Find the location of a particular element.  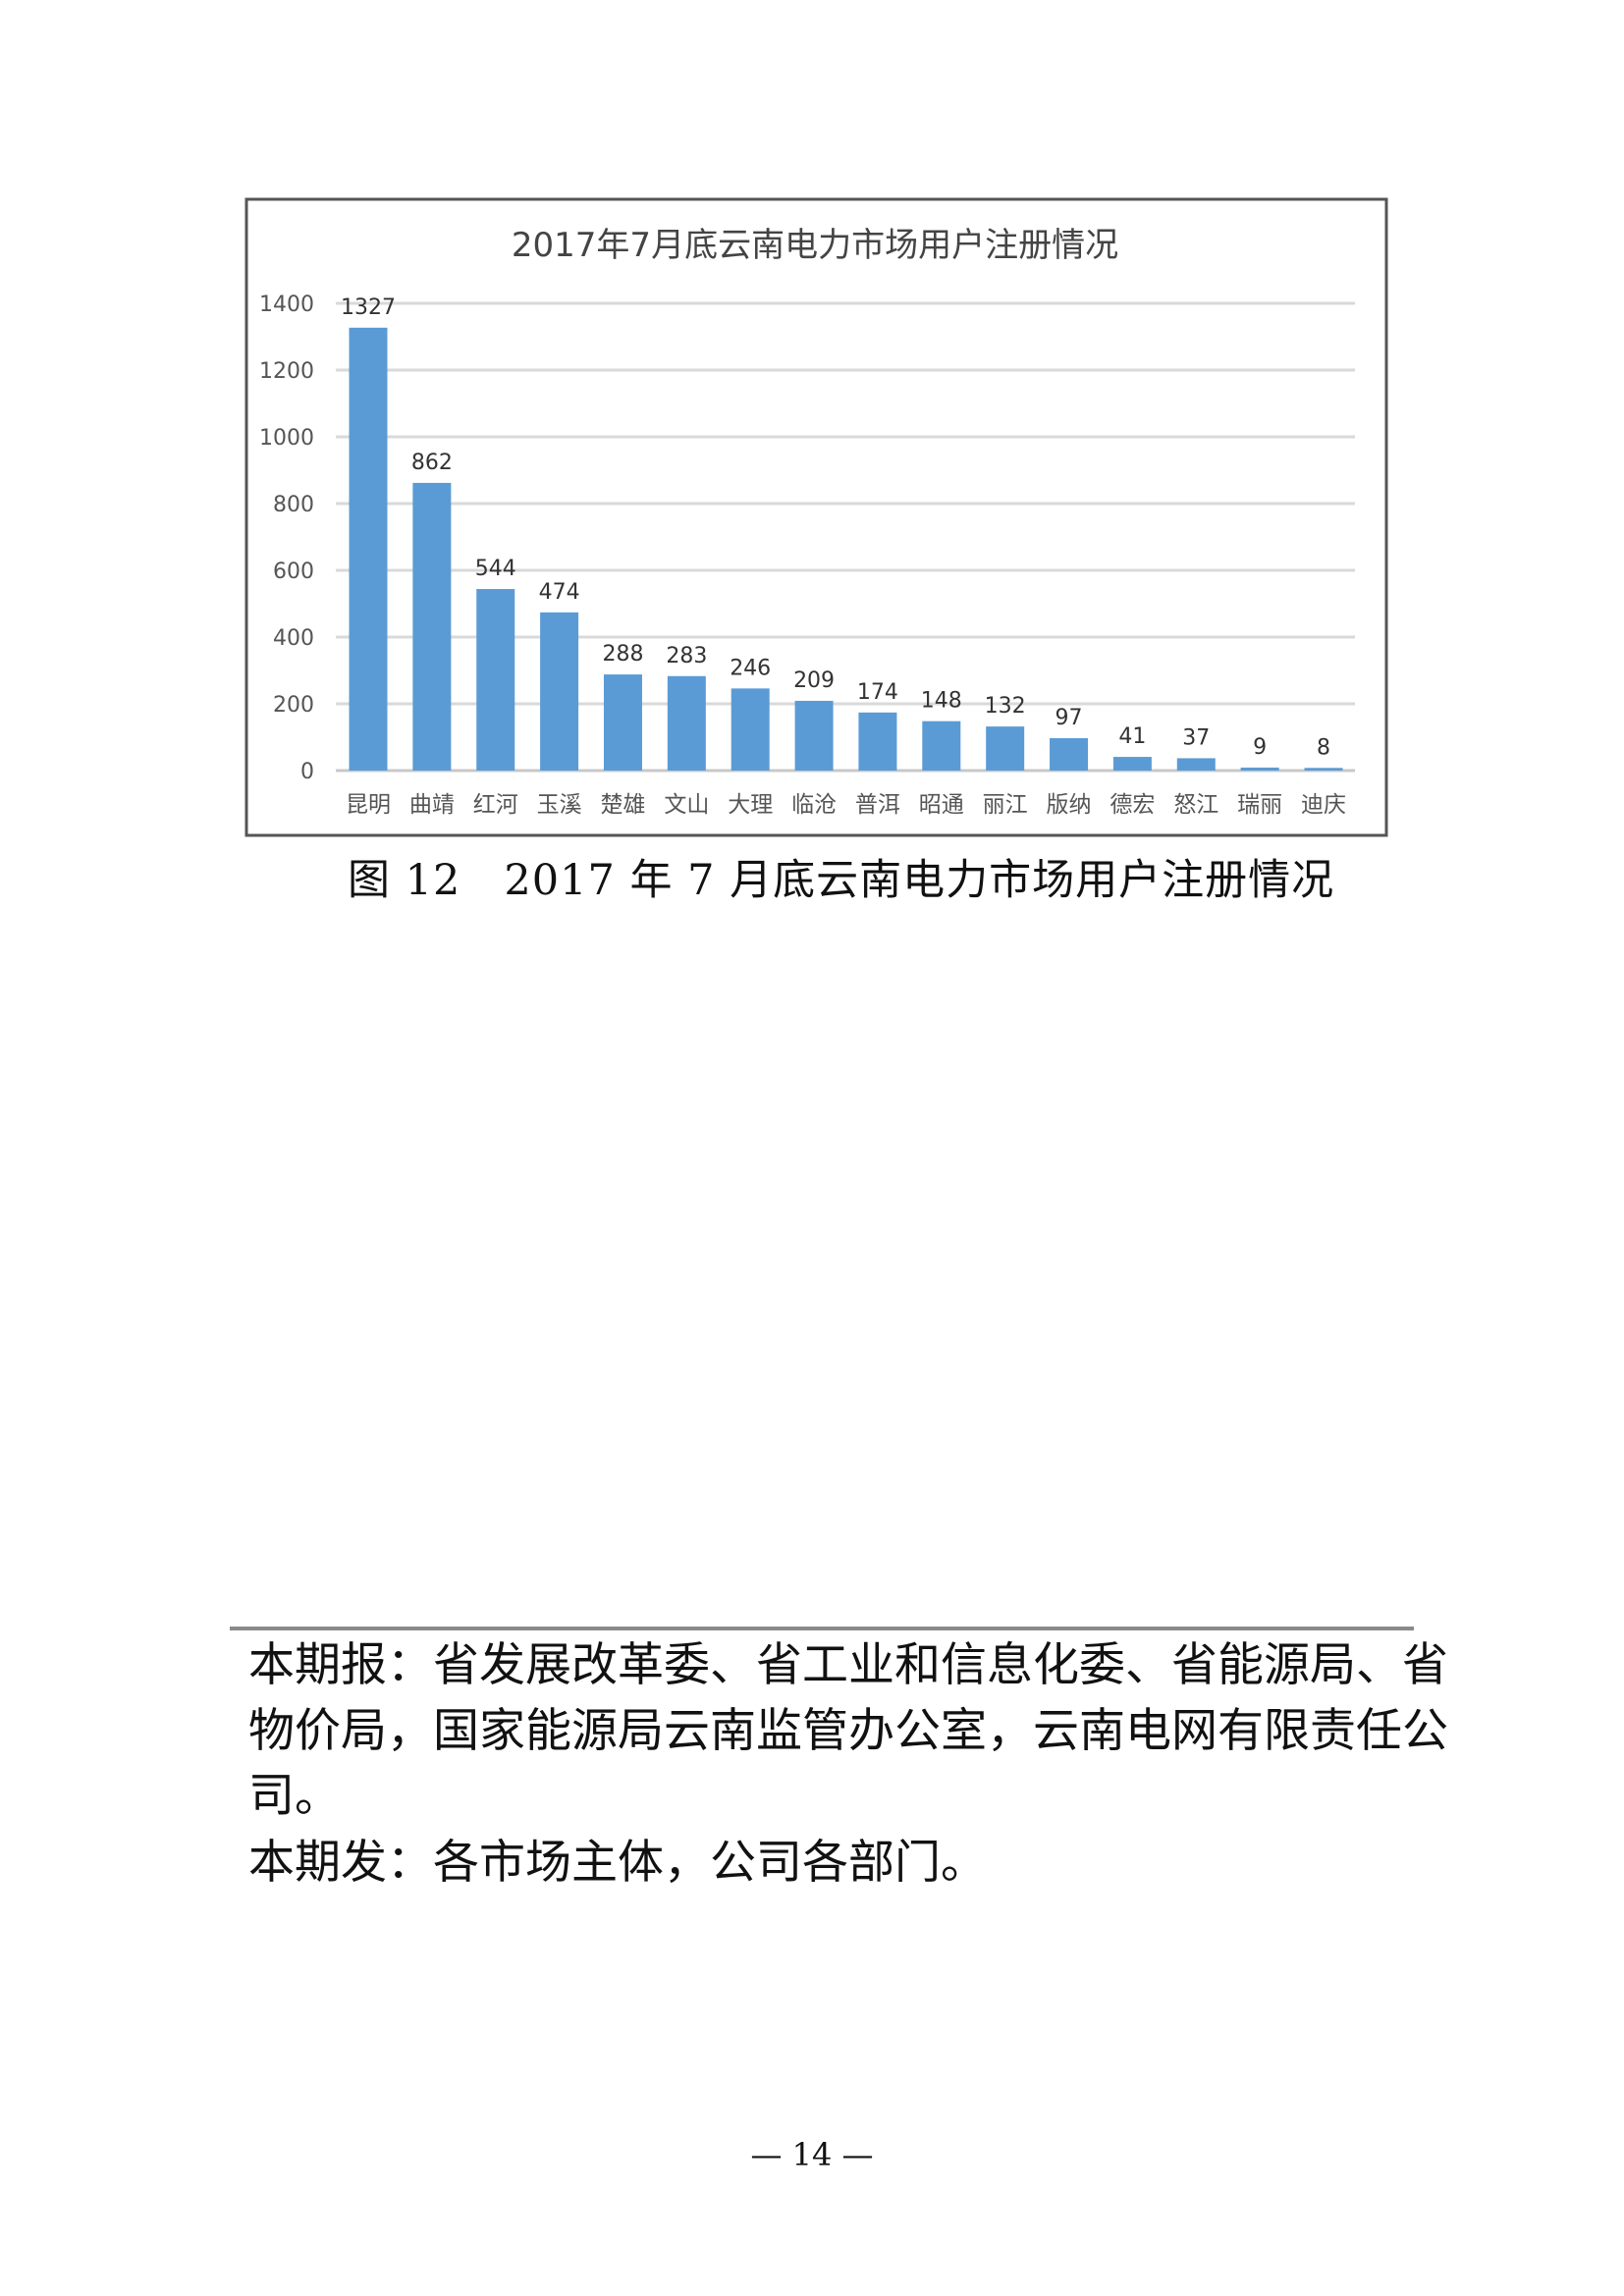

data-label: 148 is located at coordinates (941, 701).